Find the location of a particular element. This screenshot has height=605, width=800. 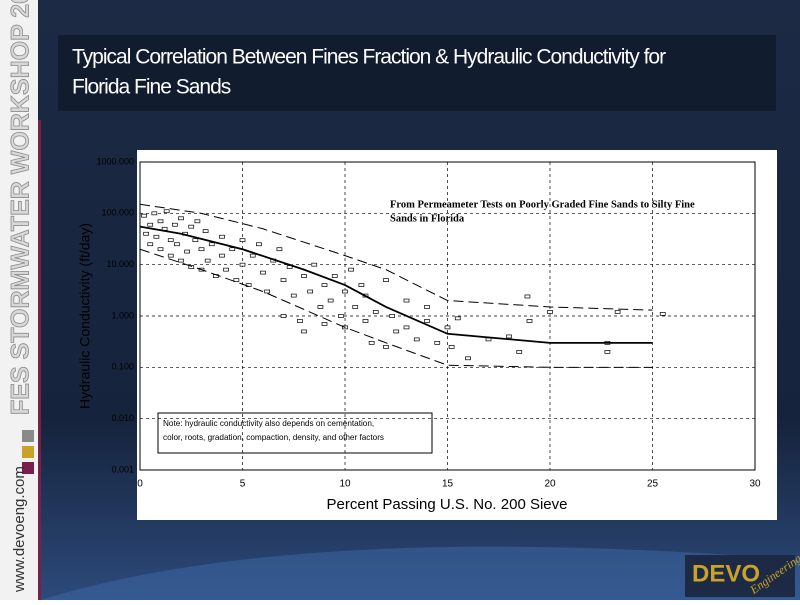

y-axis-label: Hydraulic Conductivity (ft/day) is located at coordinates (85, 316).